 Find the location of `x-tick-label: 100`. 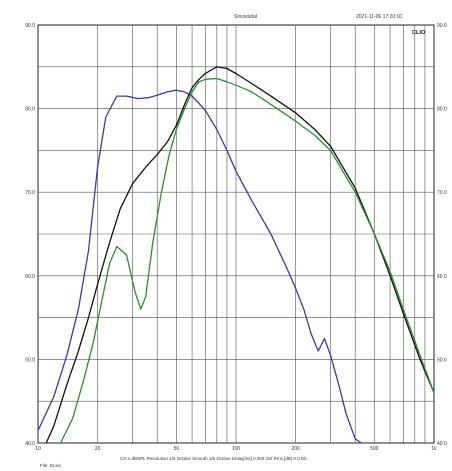

x-tick-label: 100 is located at coordinates (236, 449).